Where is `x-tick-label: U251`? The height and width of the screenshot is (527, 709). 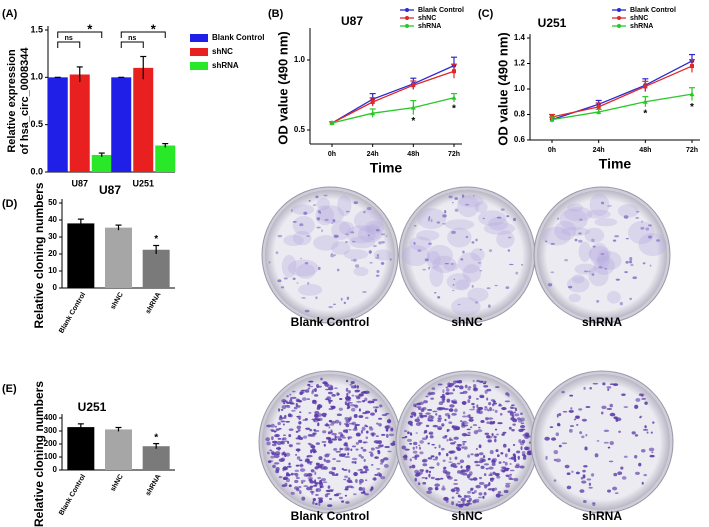
x-tick-label: U251 is located at coordinates (143, 183).